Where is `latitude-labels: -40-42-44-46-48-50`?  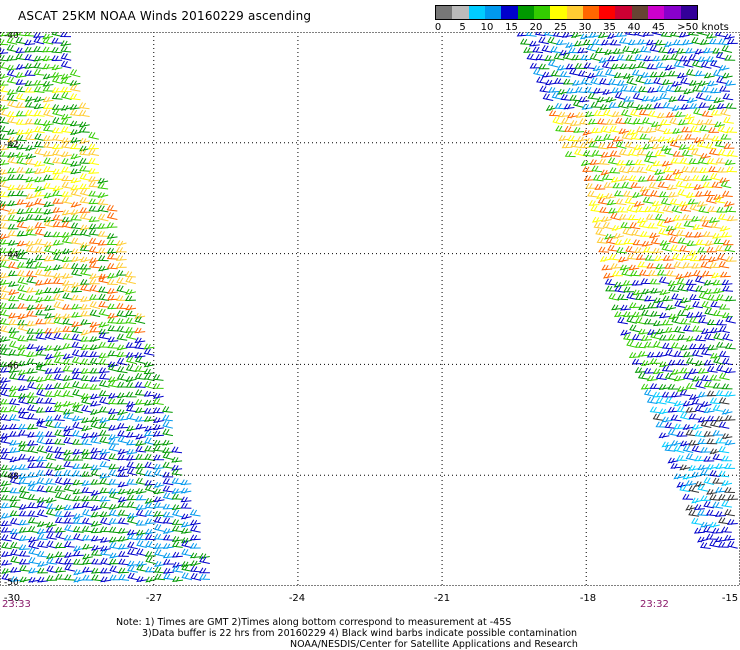
latitude-labels: -40-42-44-46-48-50 is located at coordinates (11, 309).